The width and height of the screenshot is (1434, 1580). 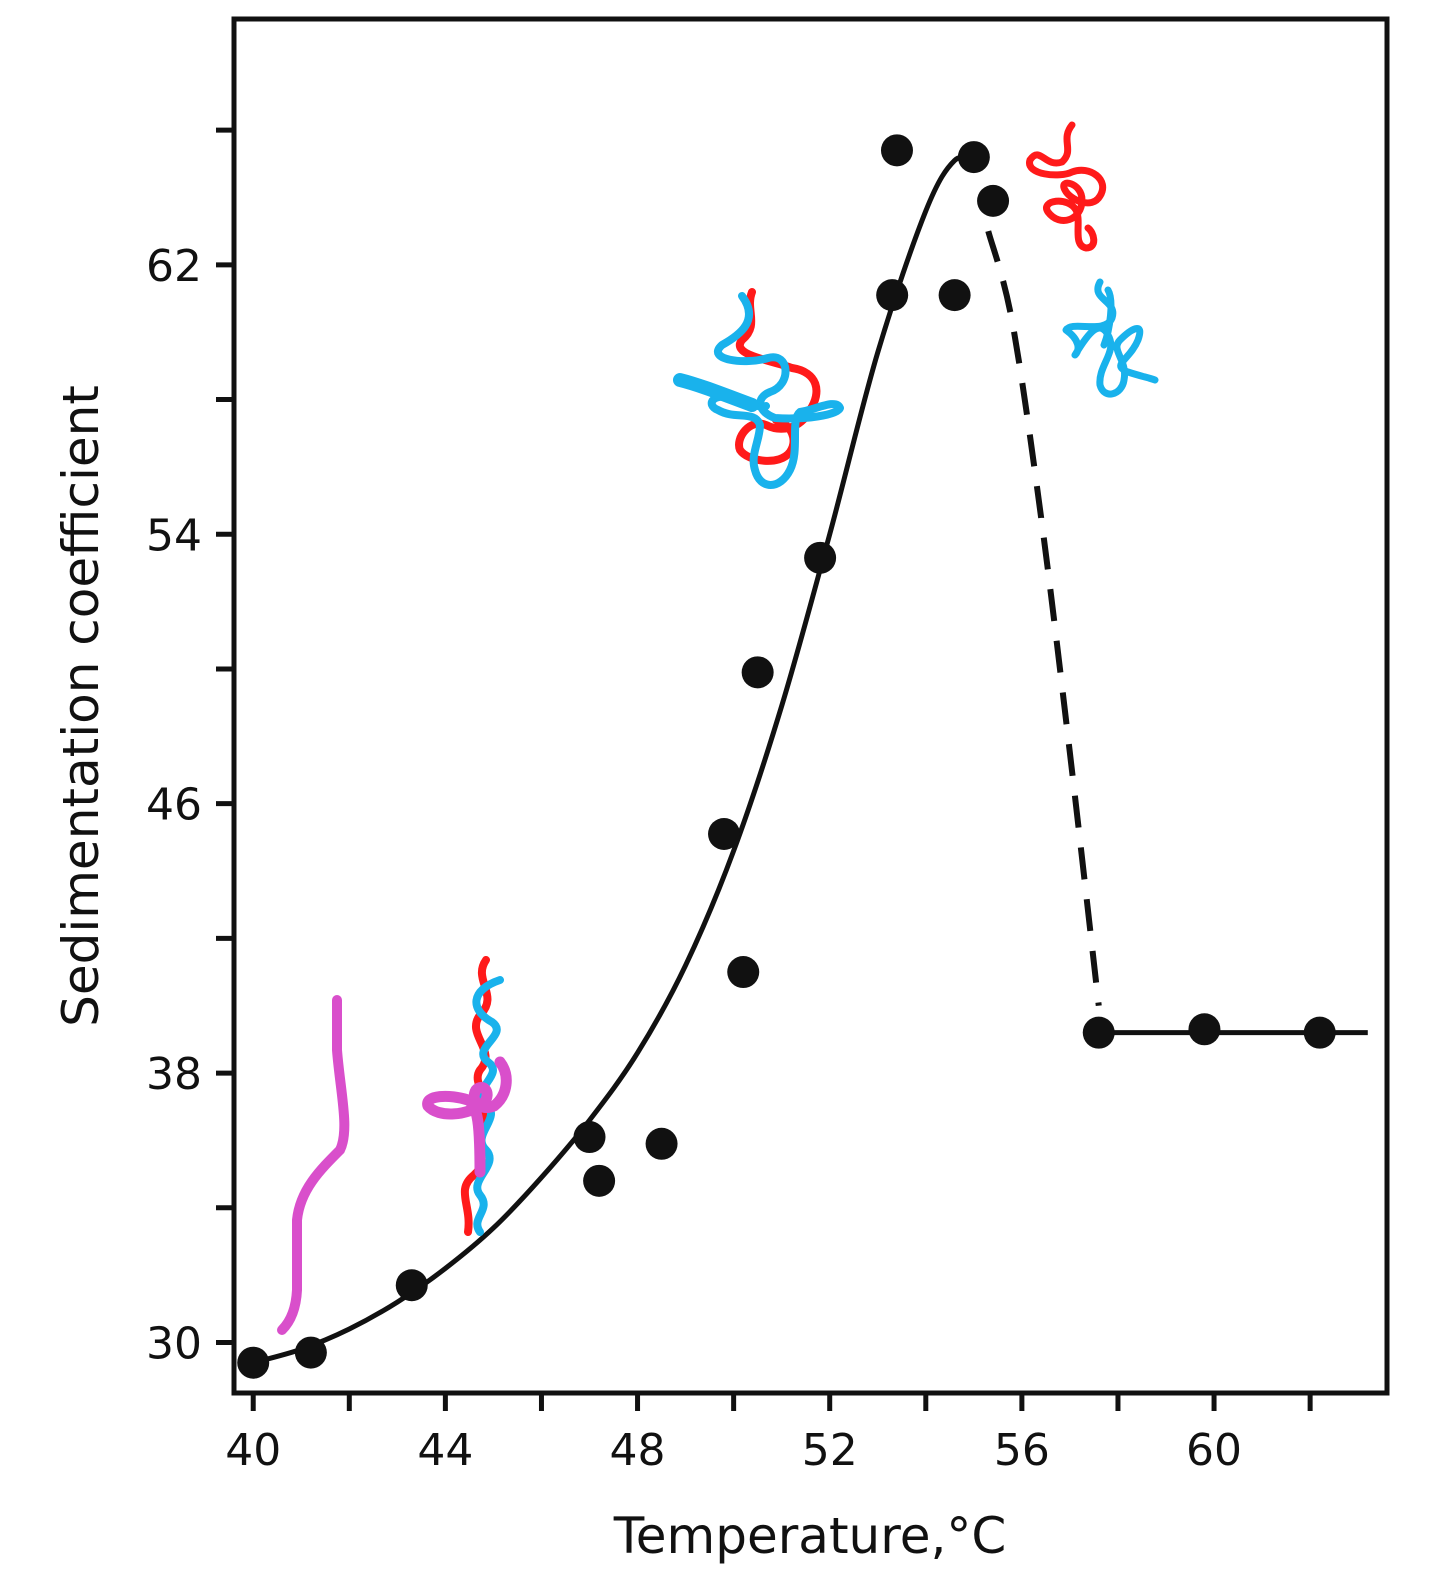 I want to click on x-axis-tick-labels: 40 44 48 52 56 60, so click(x=733, y=1450).